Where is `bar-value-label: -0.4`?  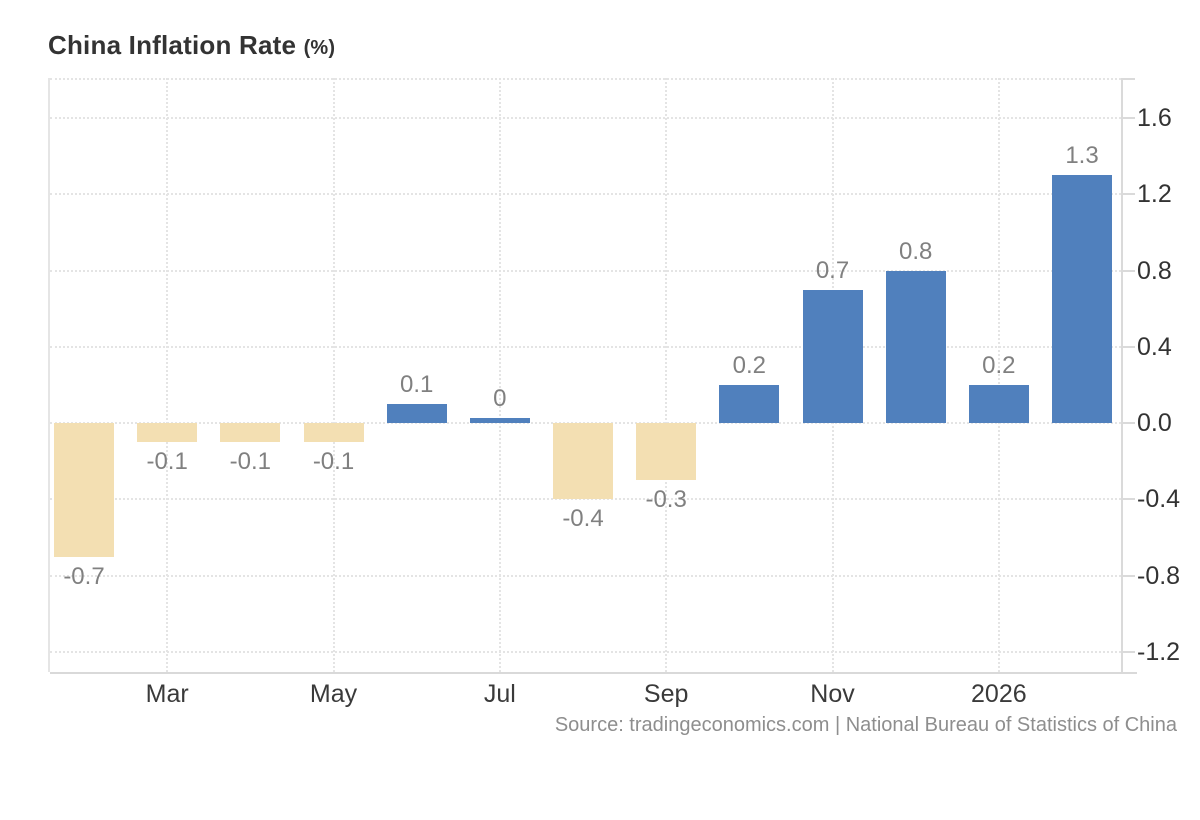
bar-value-label: -0.4 is located at coordinates (583, 519).